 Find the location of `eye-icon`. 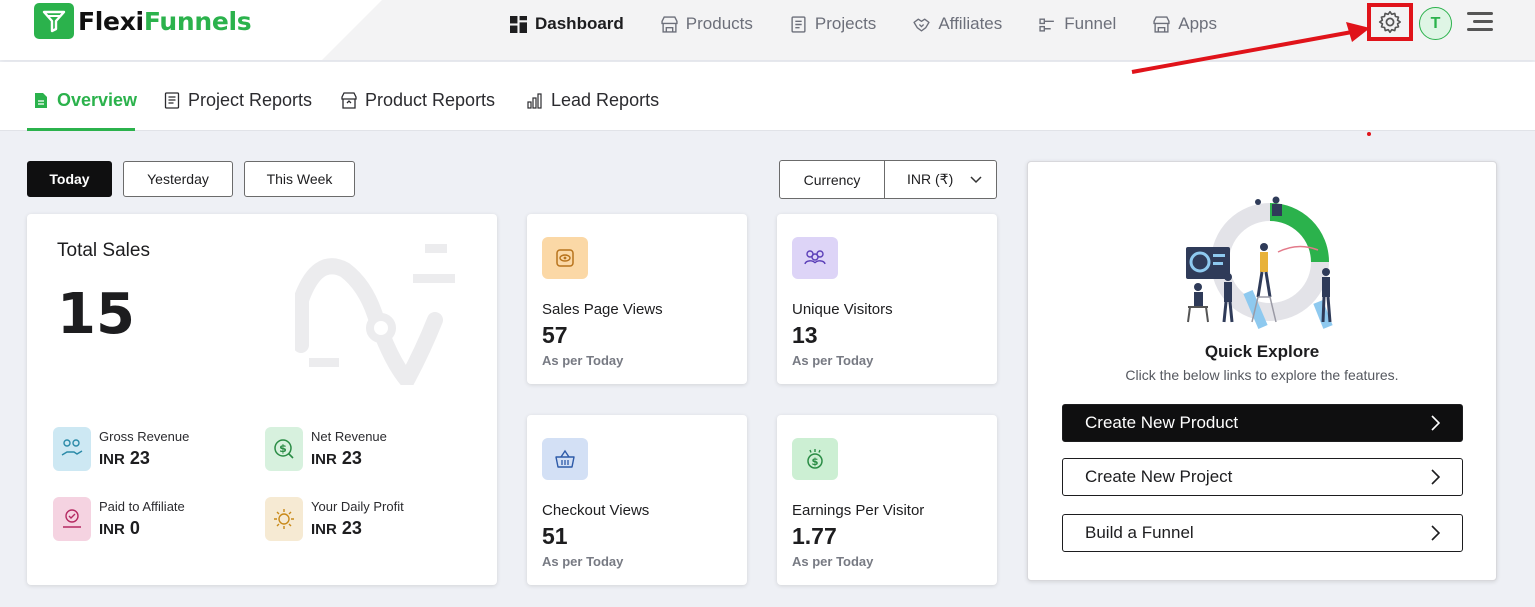

eye-icon is located at coordinates (565, 258).